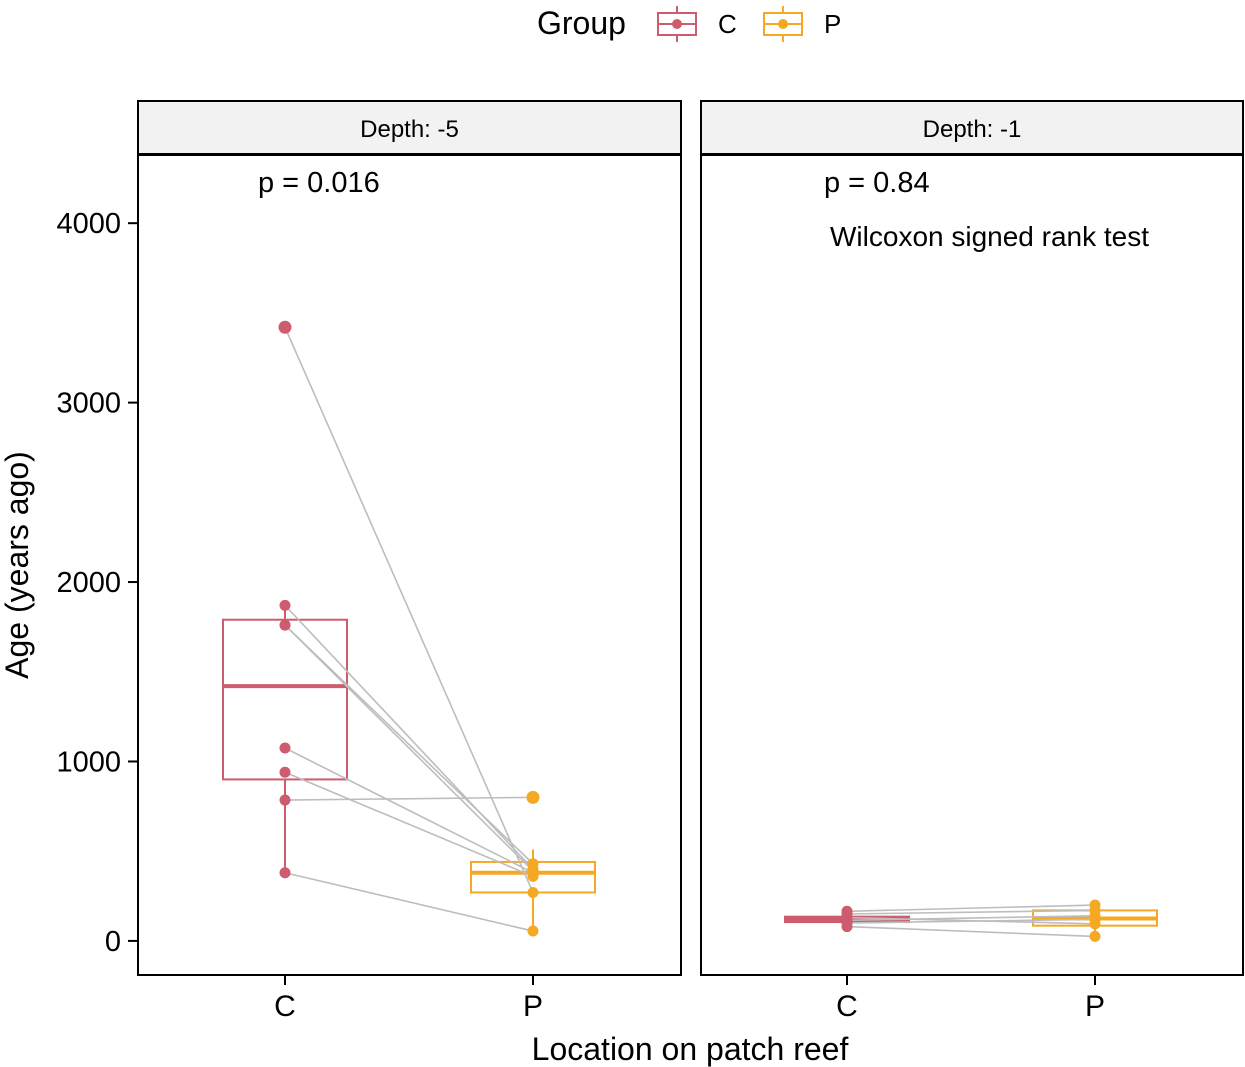  Describe the element at coordinates (783, 24) in the screenshot. I see `legend-key-p` at that location.